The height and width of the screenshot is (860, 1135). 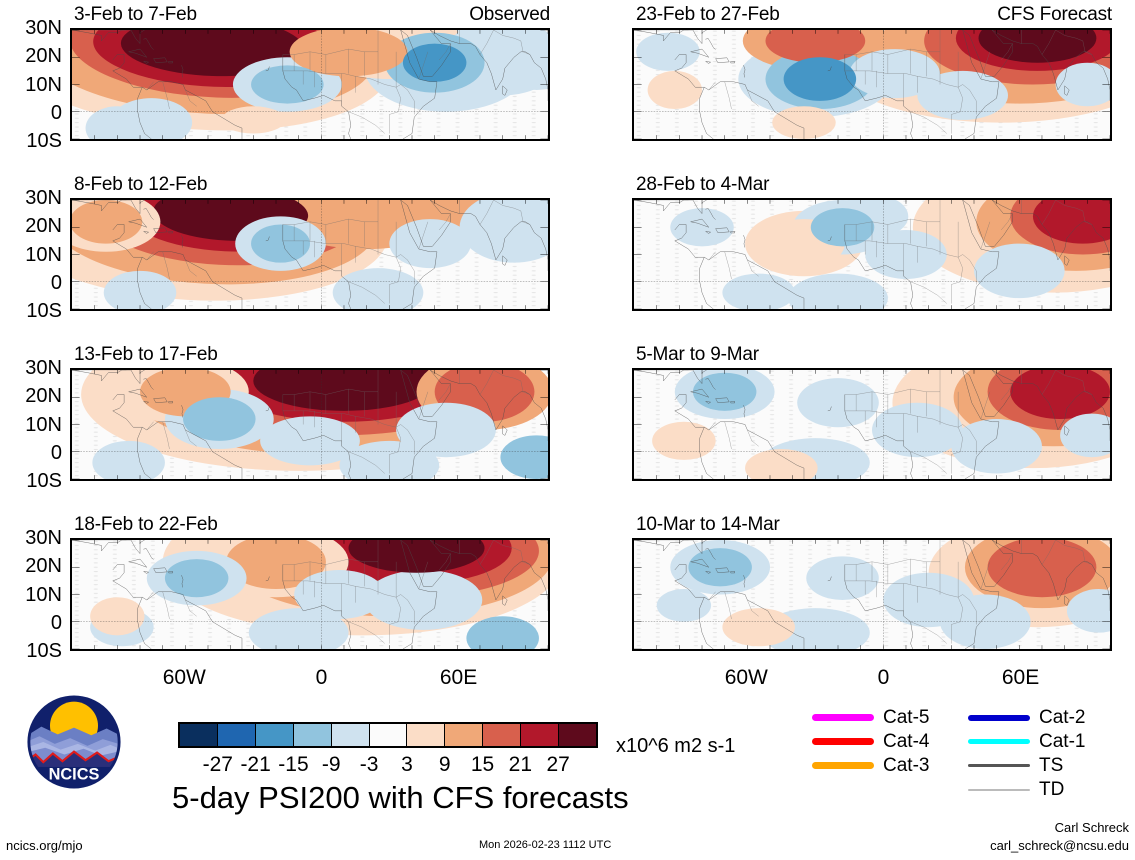 What do you see at coordinates (883, 677) in the screenshot?
I see `x-tick-right-1: 0` at bounding box center [883, 677].